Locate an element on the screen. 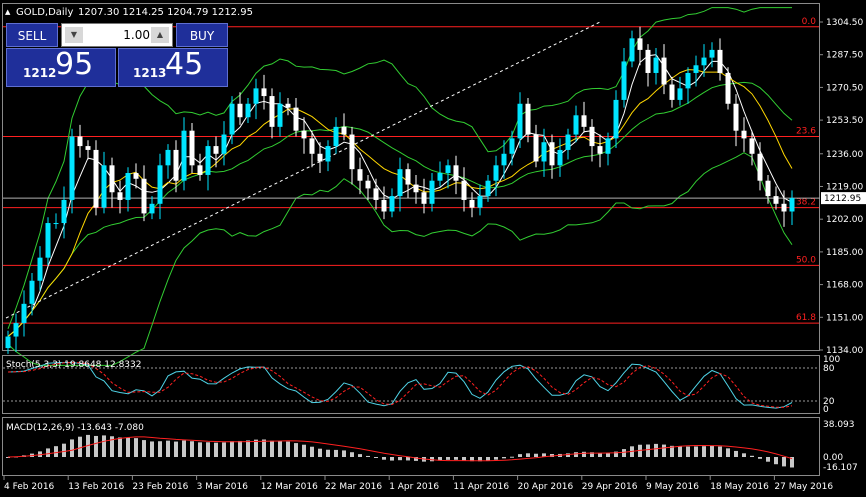  sell-button: SELL is located at coordinates (32, 35).